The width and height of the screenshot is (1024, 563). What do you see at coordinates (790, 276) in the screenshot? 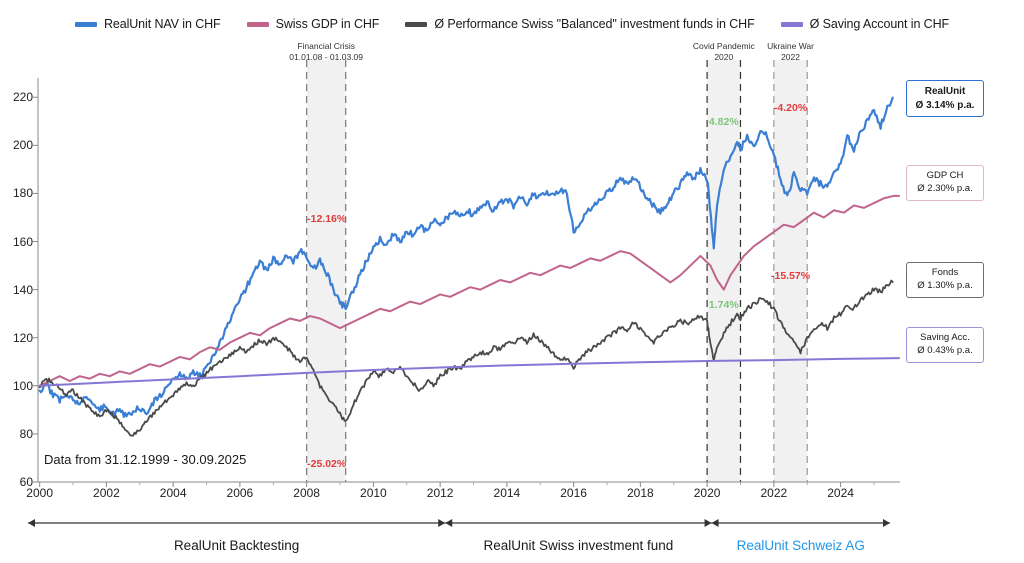
I see `callout-funds-ukraine: -15.57%` at bounding box center [790, 276].